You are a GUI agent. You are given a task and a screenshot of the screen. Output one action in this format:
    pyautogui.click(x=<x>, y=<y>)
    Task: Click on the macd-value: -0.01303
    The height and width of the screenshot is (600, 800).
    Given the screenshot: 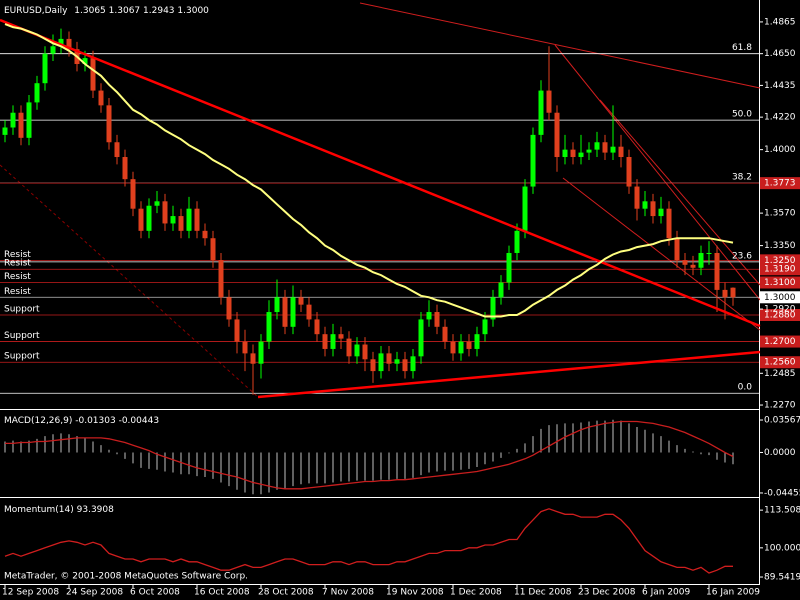 What is the action you would take?
    pyautogui.click(x=95, y=421)
    